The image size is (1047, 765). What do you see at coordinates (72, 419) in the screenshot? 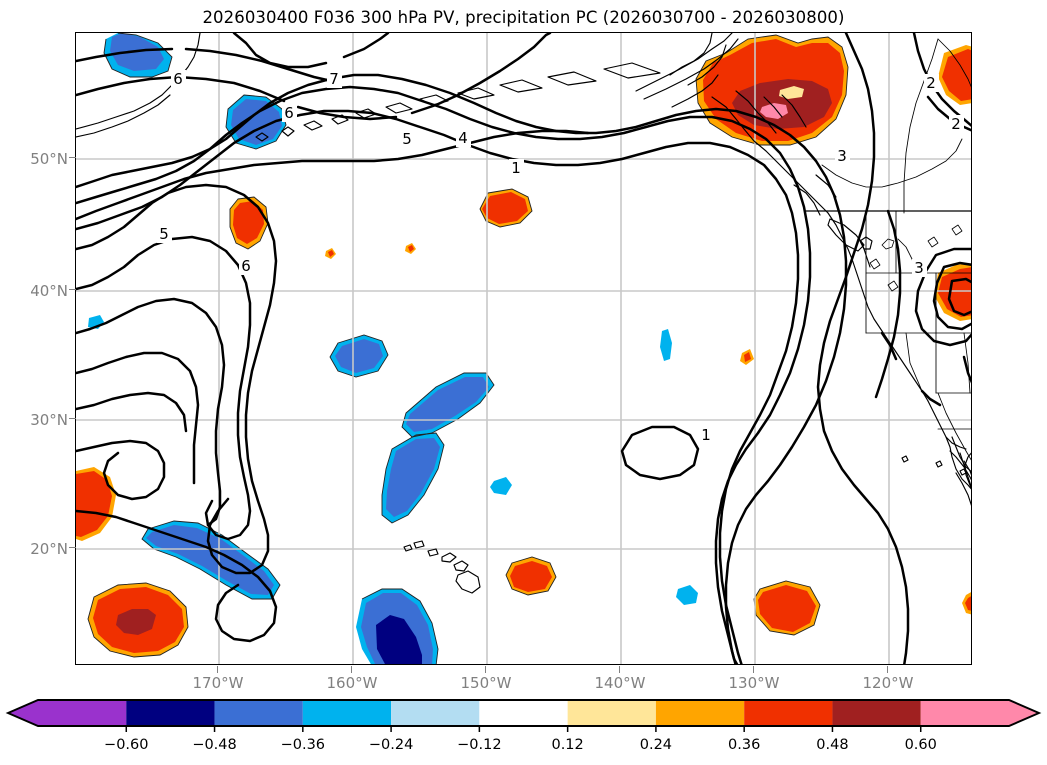
I see `ytick-mark-30n` at bounding box center [72, 419].